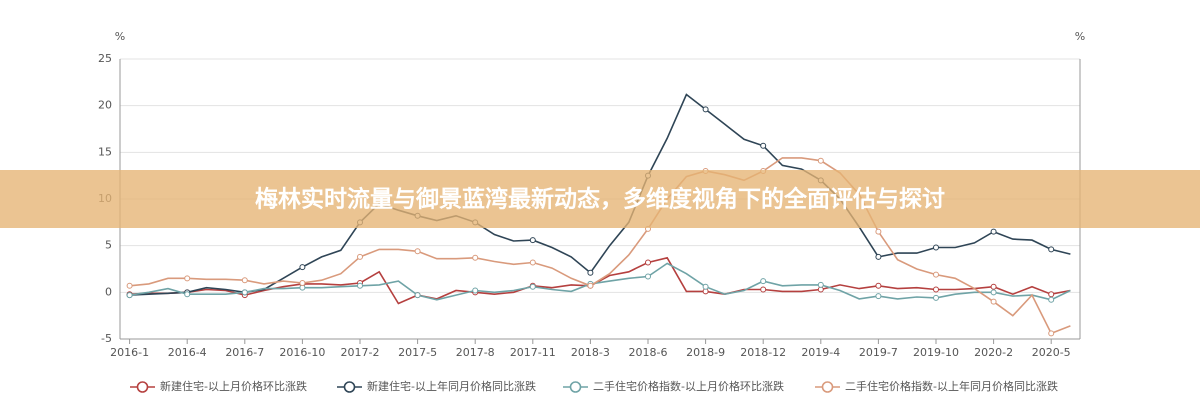 This screenshot has height=400, width=1200. What do you see at coordinates (302, 352) in the screenshot?
I see `x-tick-label: 2016-10` at bounding box center [302, 352].